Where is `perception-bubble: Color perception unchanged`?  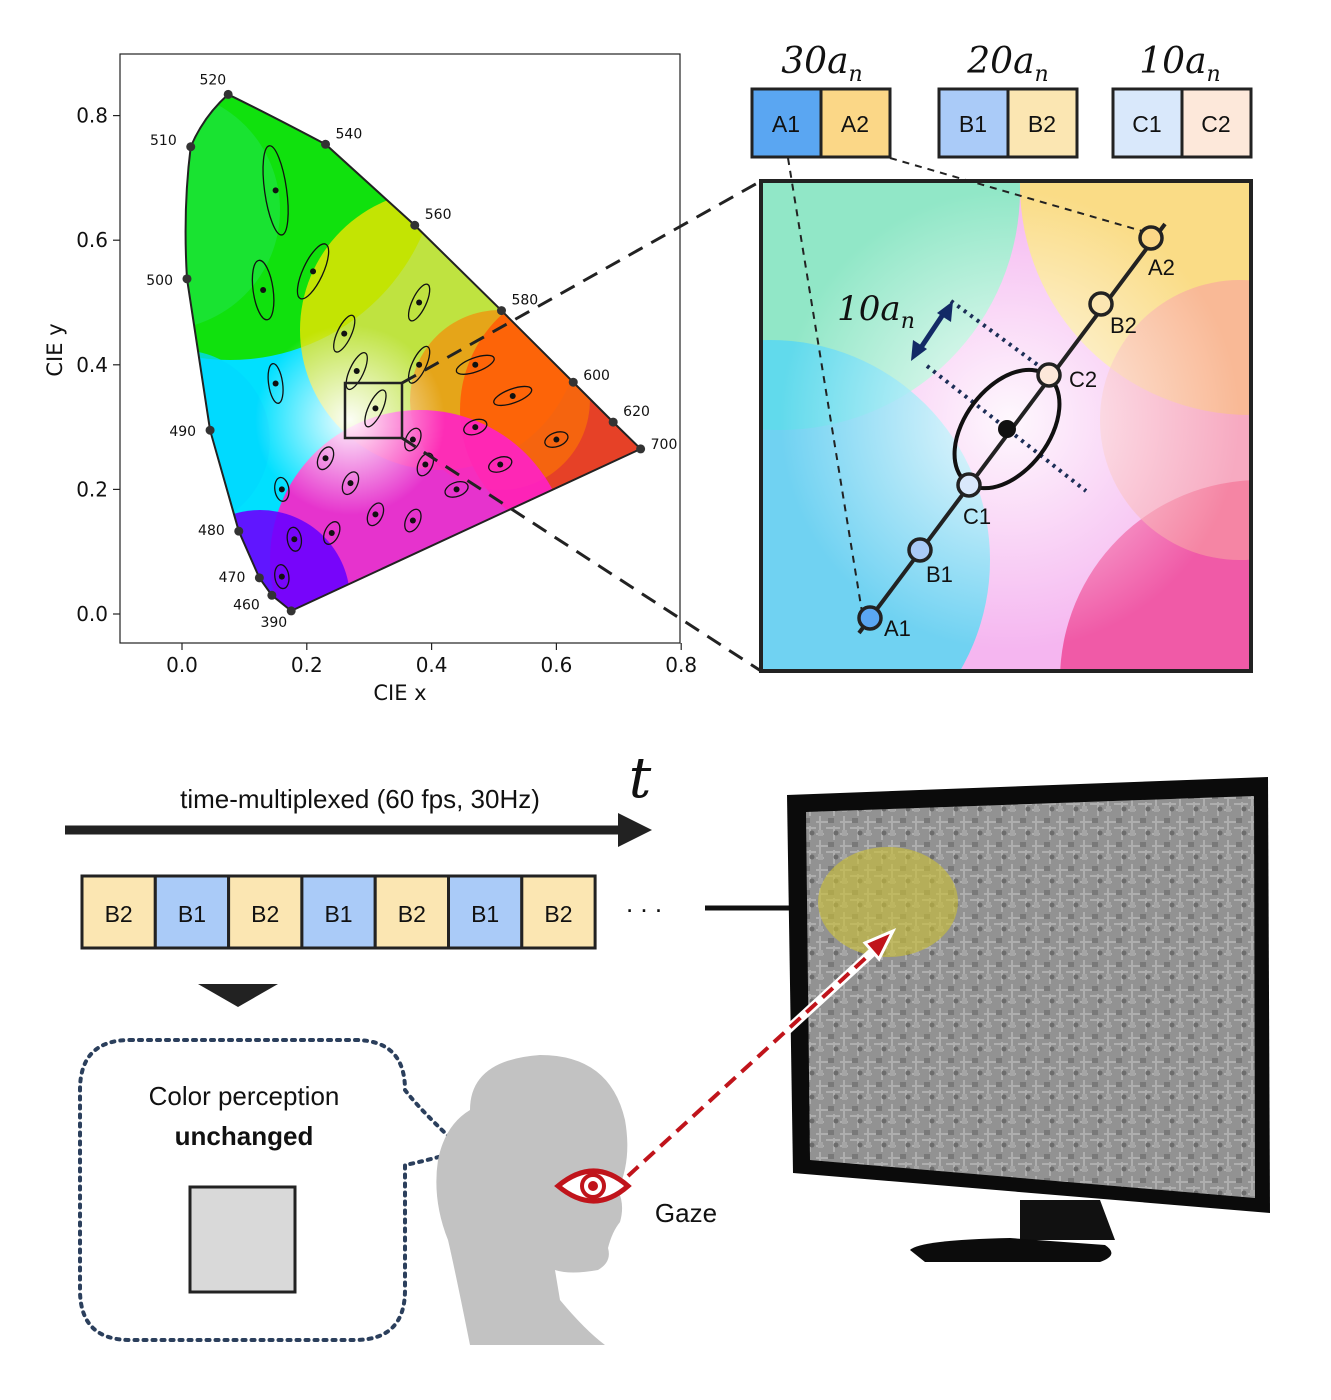 perception-bubble: Color perception unchanged is located at coordinates (272, 1190).